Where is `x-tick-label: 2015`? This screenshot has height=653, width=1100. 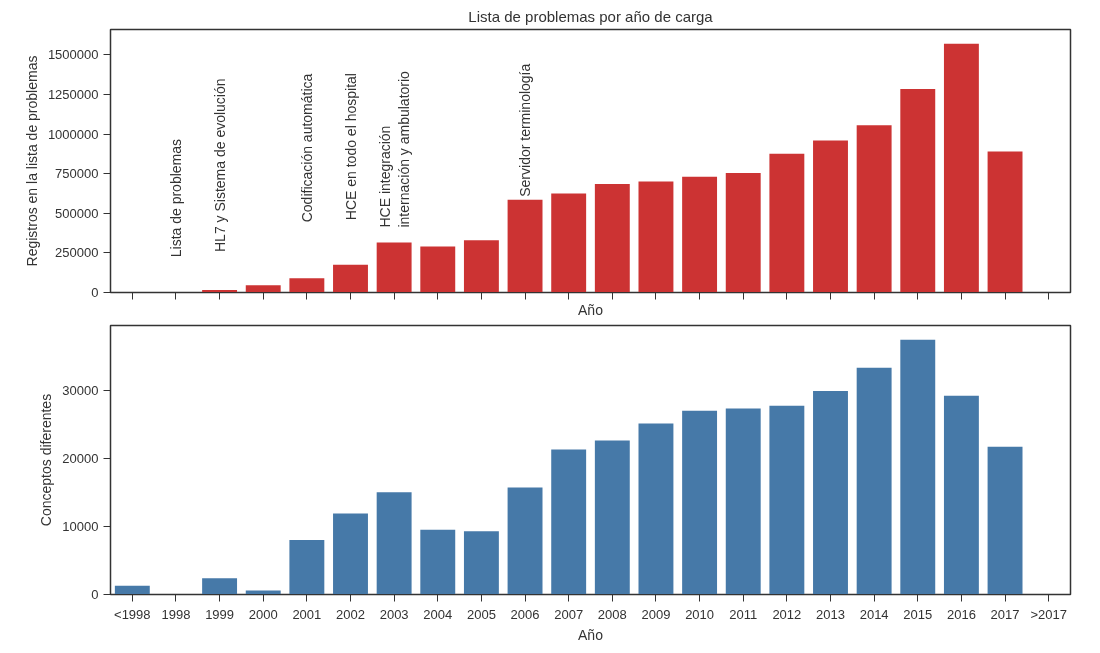
x-tick-label: 2015 is located at coordinates (918, 614).